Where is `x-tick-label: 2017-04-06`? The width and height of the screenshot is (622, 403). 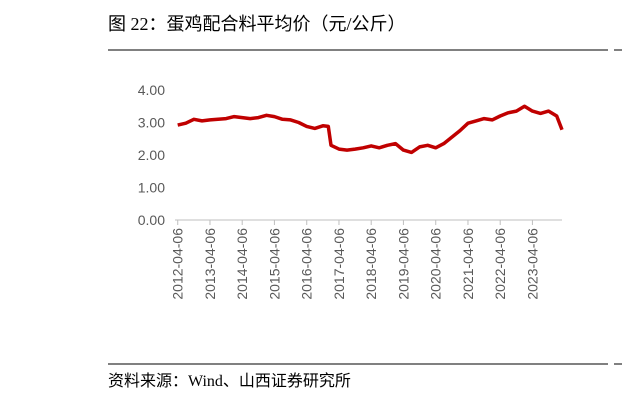
x-tick-label: 2017-04-06 is located at coordinates (339, 264).